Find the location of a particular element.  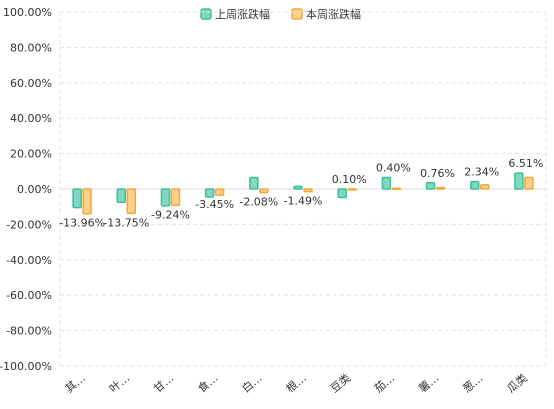

legend-swatch-last-week is located at coordinates (206, 14).